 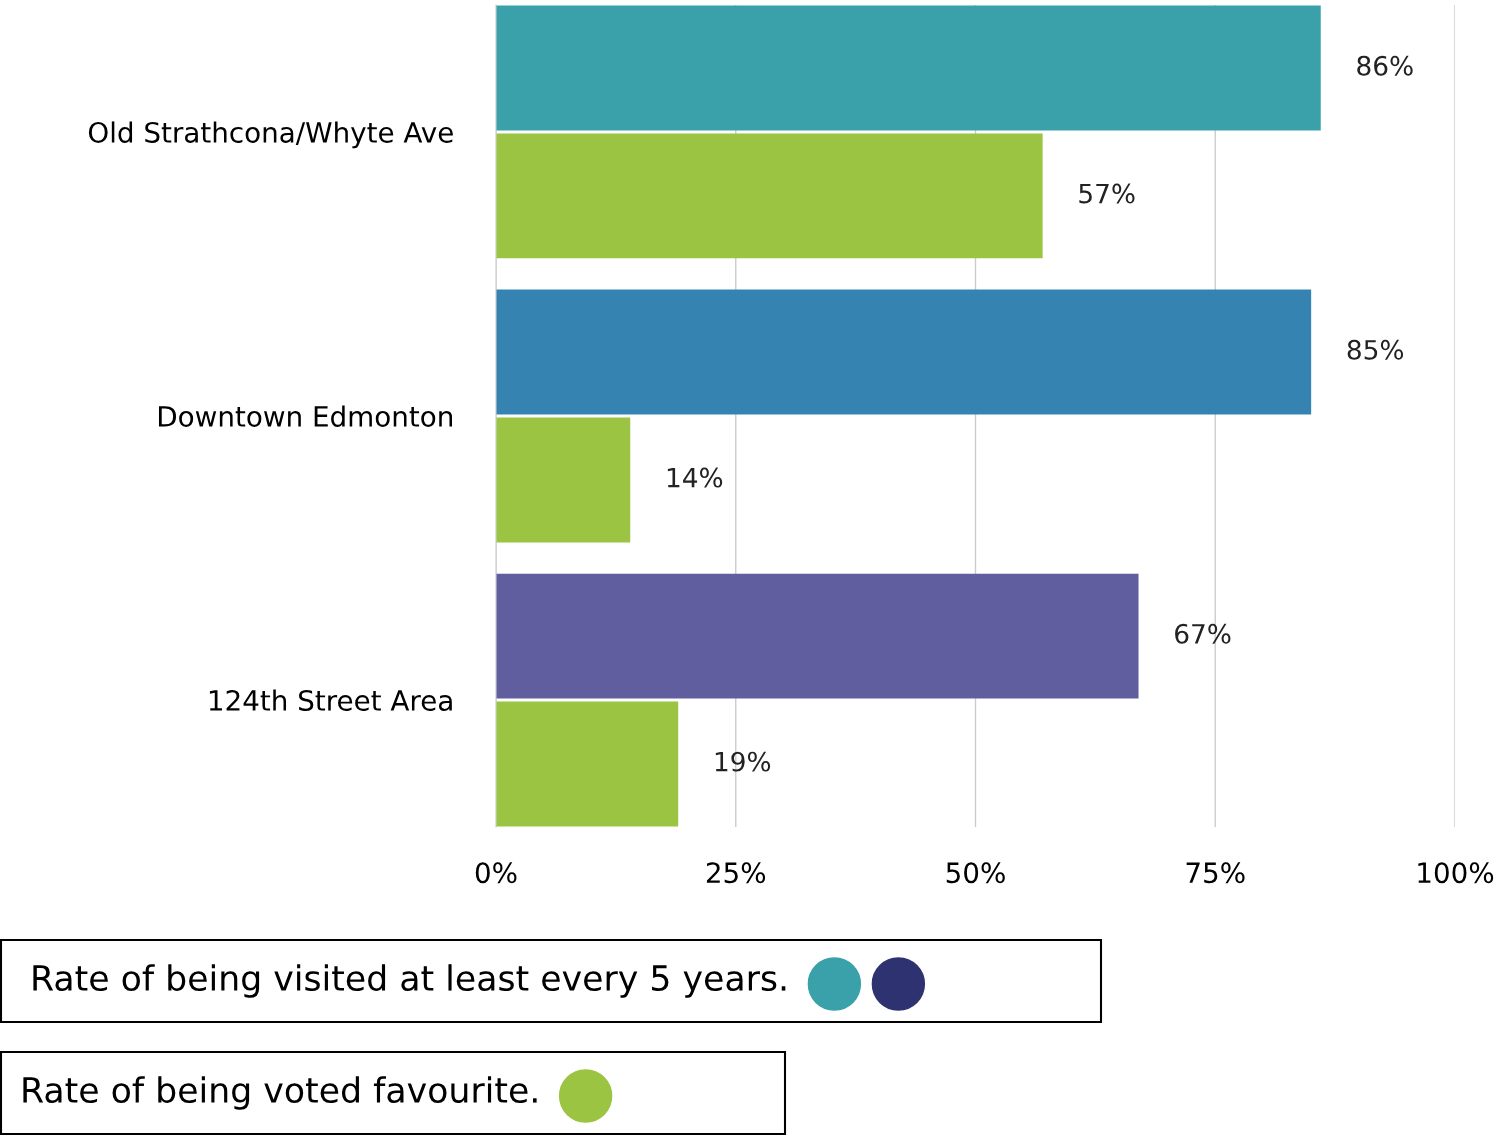 What do you see at coordinates (1375, 349) in the screenshot?
I see `data-label: 85%` at bounding box center [1375, 349].